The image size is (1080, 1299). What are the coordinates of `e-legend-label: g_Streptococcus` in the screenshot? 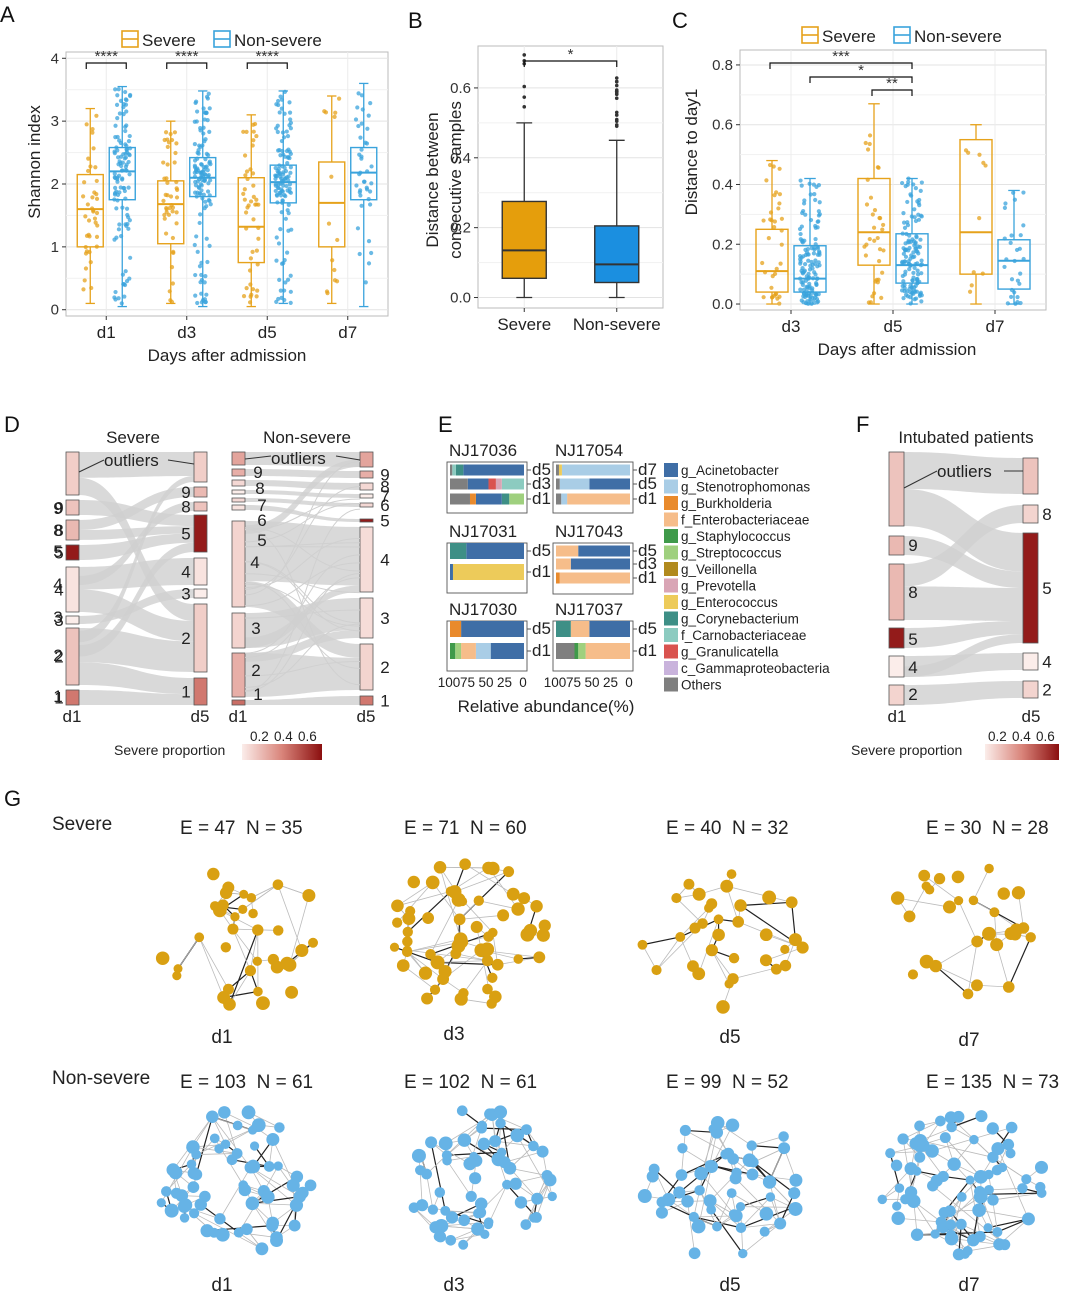 It's located at (731, 553).